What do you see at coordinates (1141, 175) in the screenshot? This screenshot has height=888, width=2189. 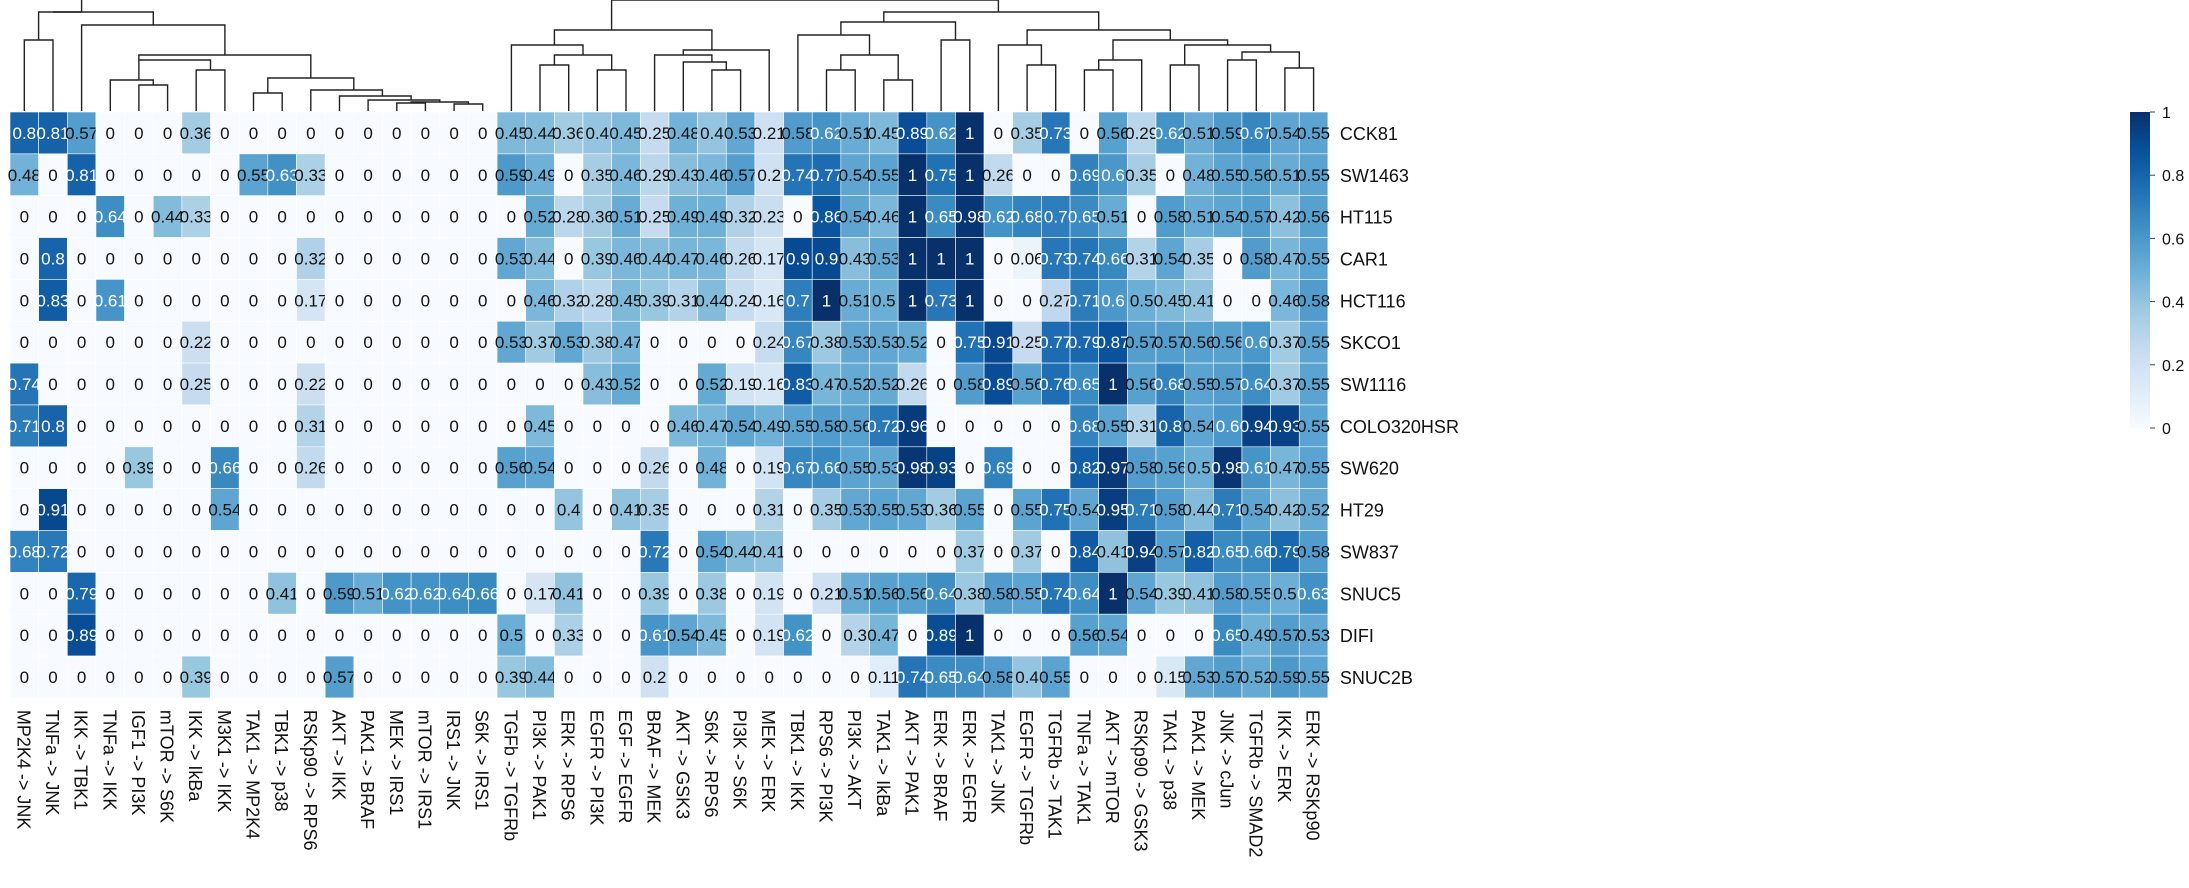 I see `cell-value-label: 0.35` at bounding box center [1141, 175].